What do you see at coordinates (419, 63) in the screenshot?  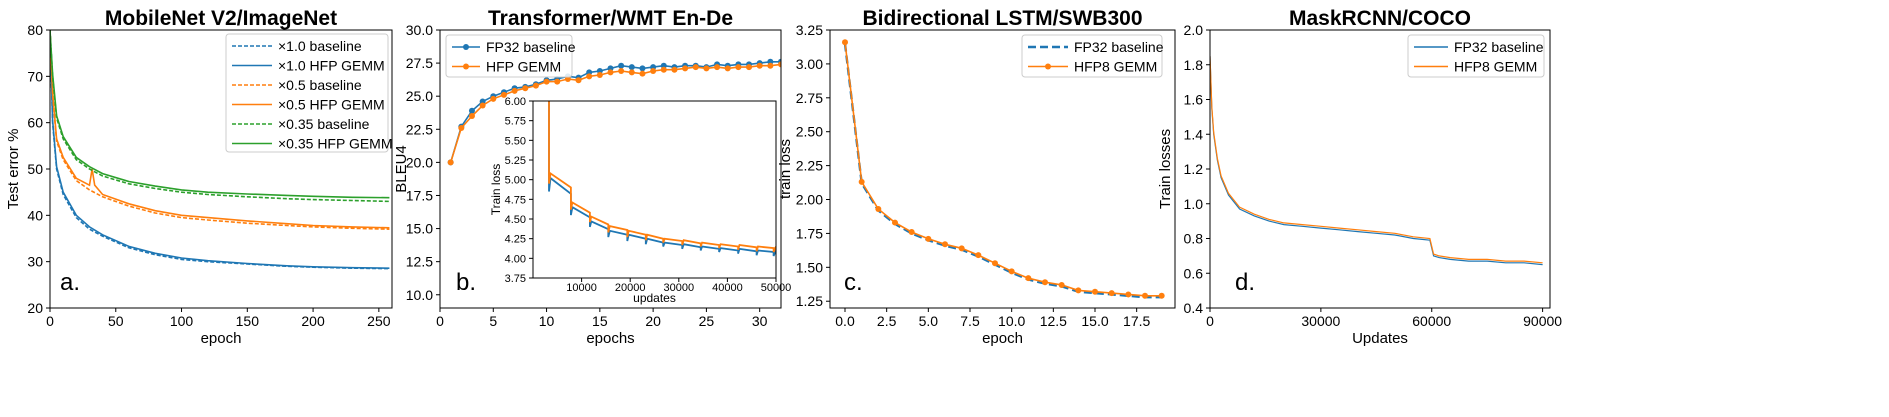 I see `y-tick-label: 27.5` at bounding box center [419, 63].